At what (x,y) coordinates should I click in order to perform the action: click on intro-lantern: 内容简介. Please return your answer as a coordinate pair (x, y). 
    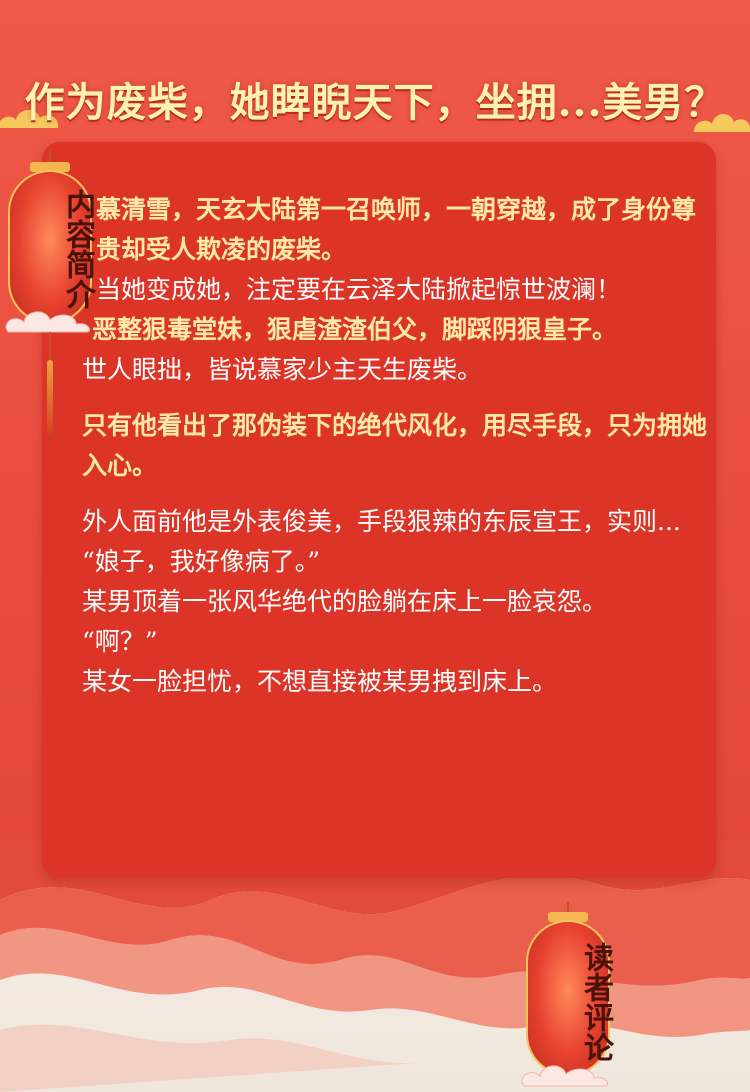
    Looking at the image, I should click on (50, 300).